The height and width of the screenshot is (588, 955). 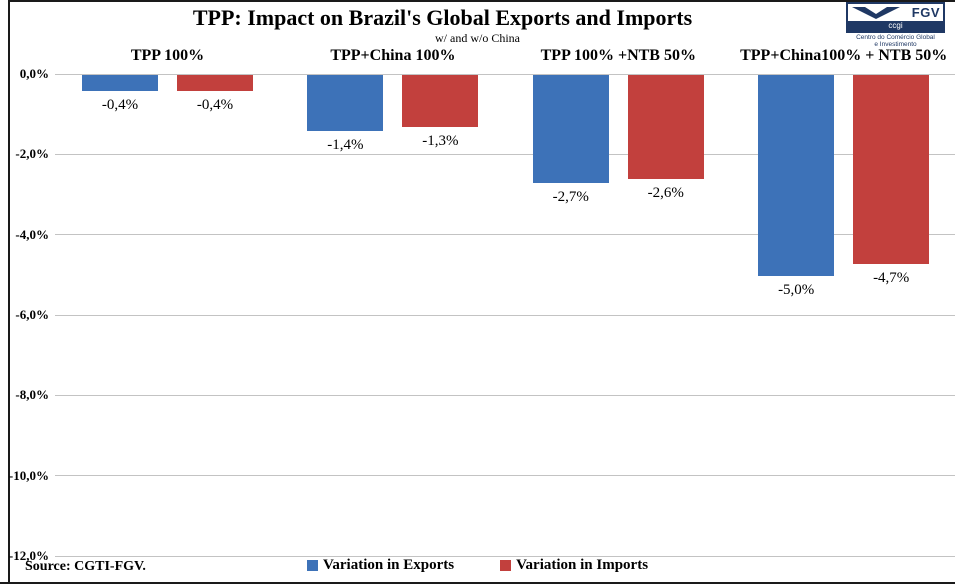 What do you see at coordinates (312, 565) in the screenshot?
I see `exports-swatch-icon` at bounding box center [312, 565].